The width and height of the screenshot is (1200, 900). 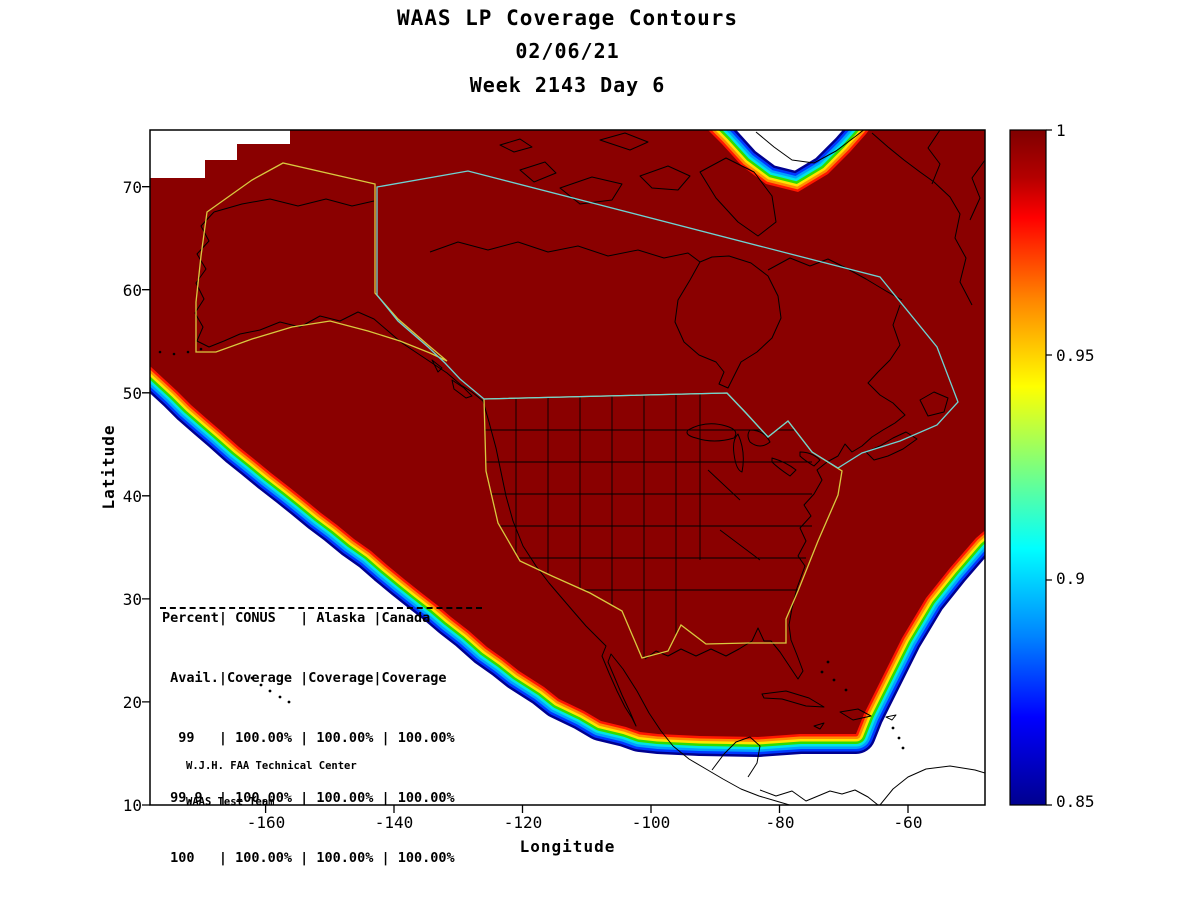 I want to click on coastline-nova-scotia, so click(x=891, y=446).